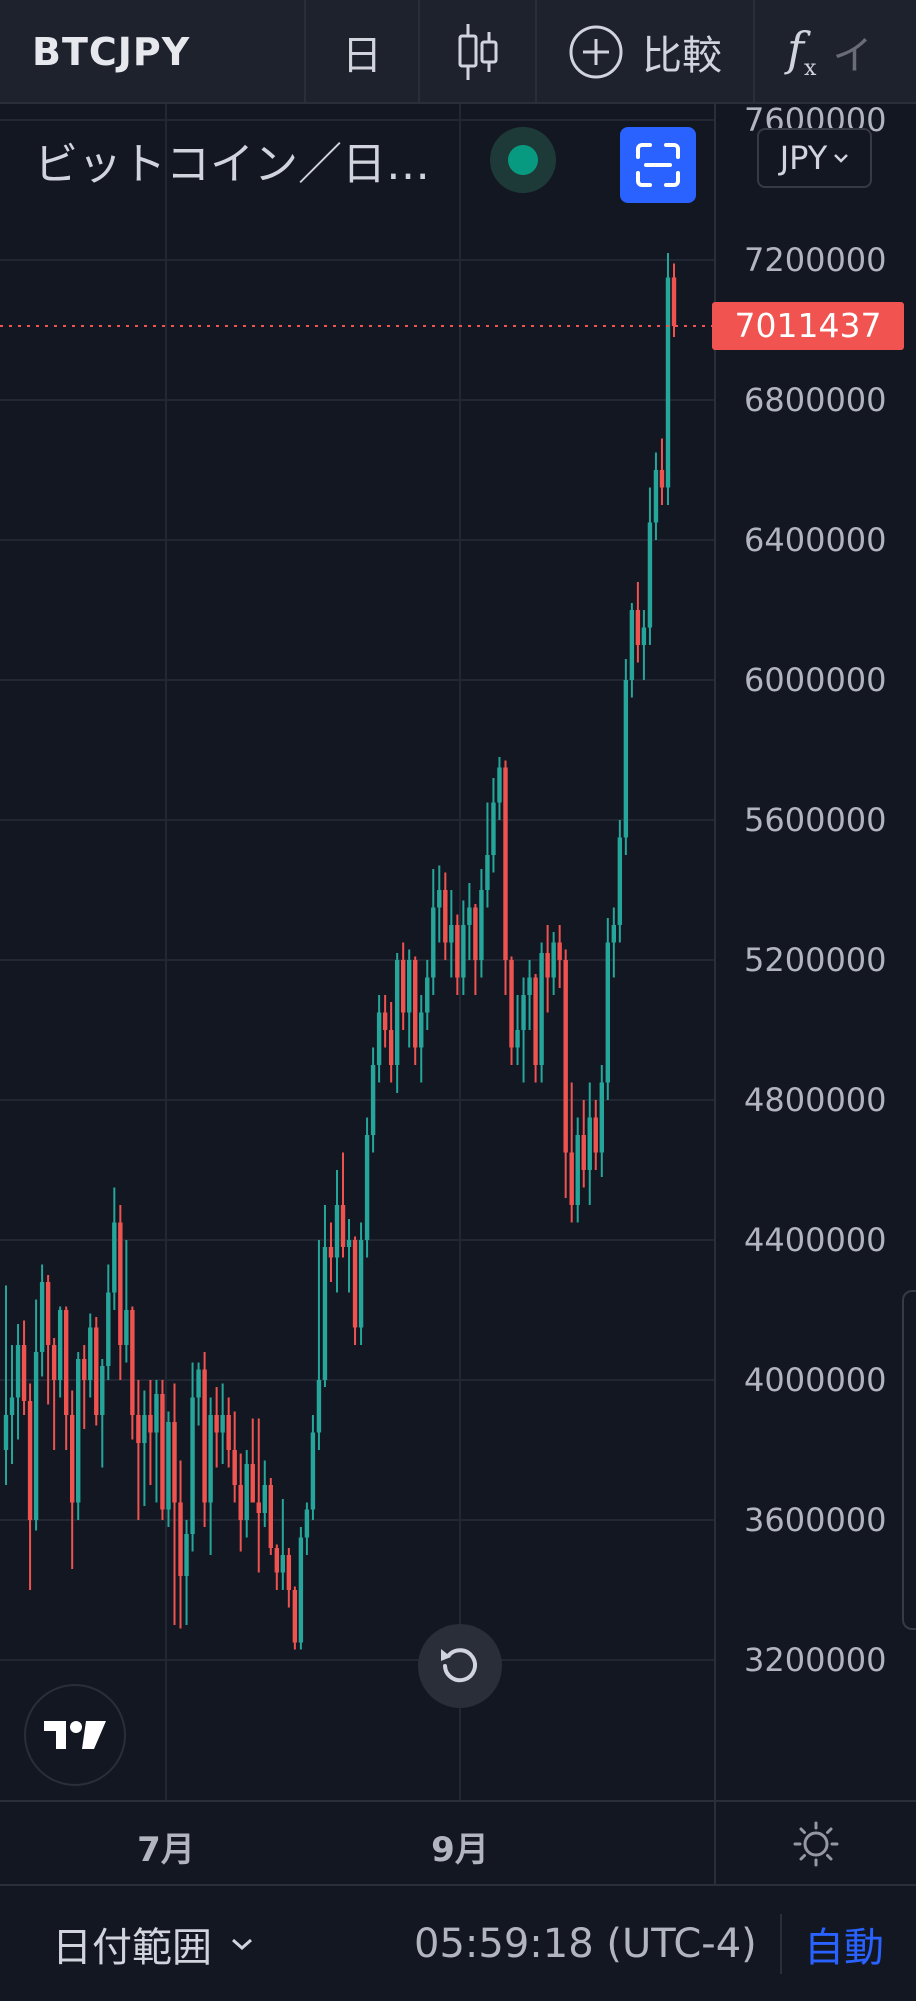  What do you see at coordinates (153, 1943) in the screenshot?
I see `date-range-button: 日付範囲` at bounding box center [153, 1943].